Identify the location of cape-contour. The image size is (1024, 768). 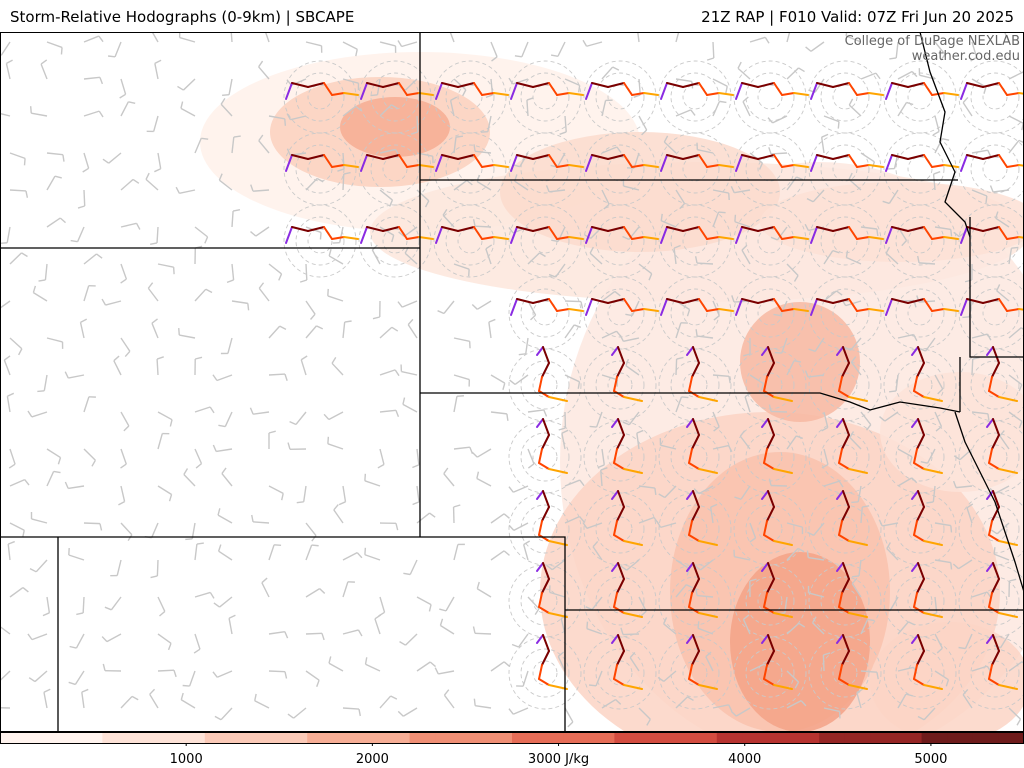
(800, 642).